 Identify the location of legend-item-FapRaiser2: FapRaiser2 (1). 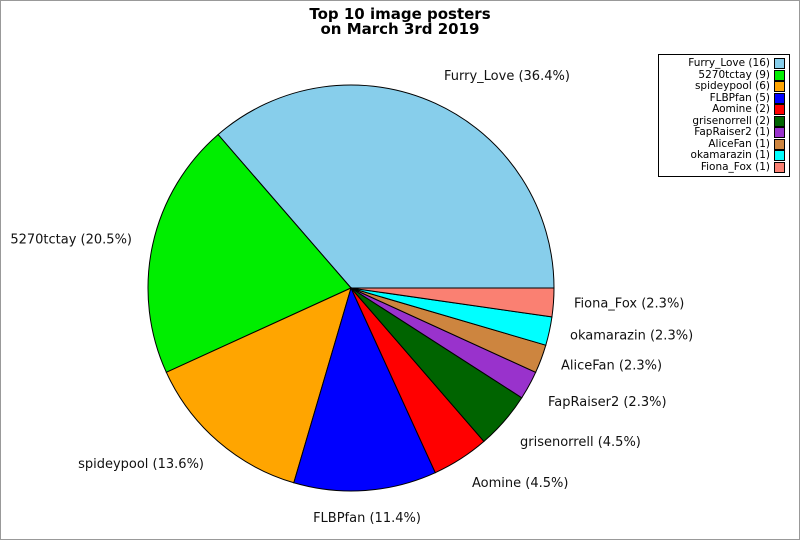
(723, 133).